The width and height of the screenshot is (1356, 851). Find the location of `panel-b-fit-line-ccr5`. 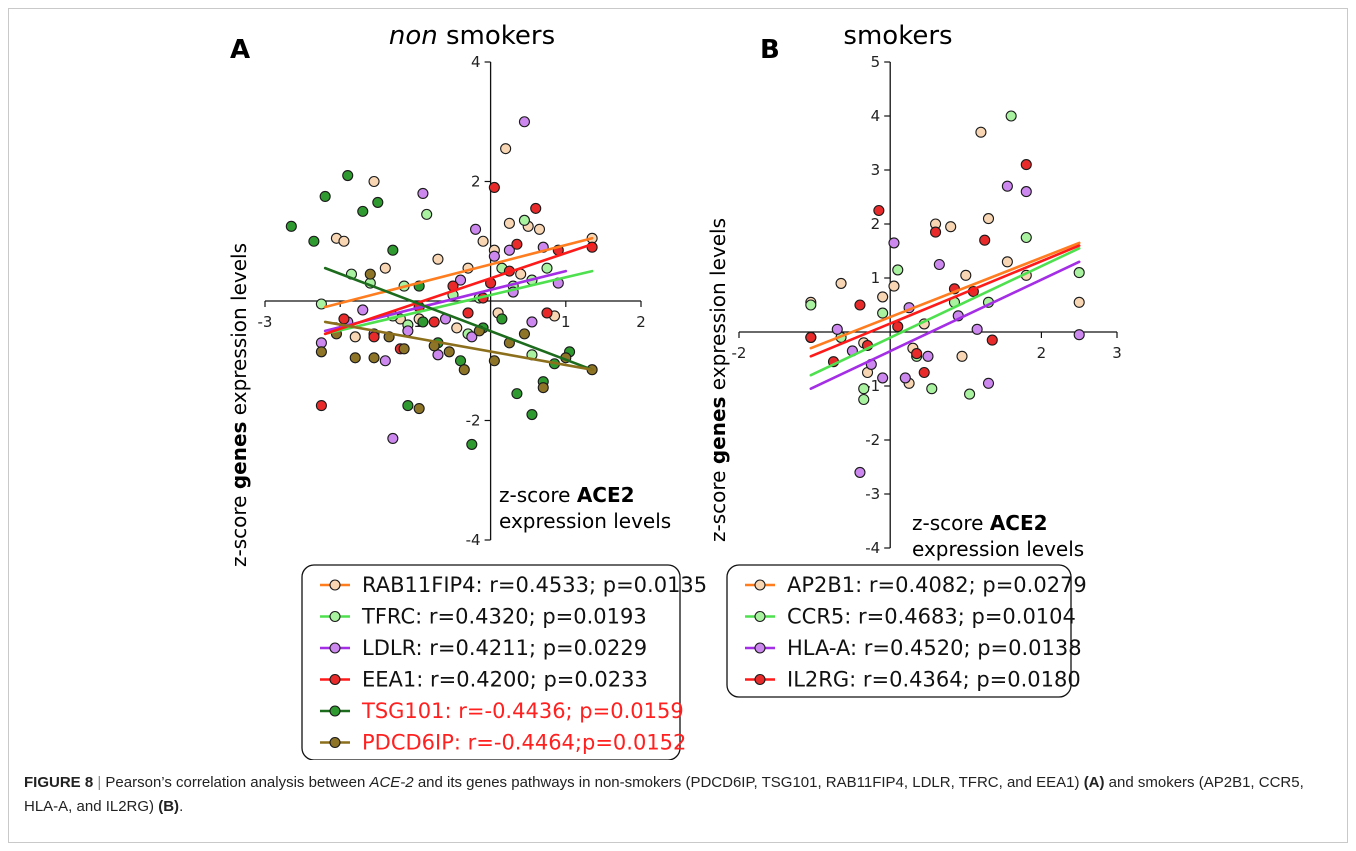

panel-b-fit-line-ccr5 is located at coordinates (945, 312).